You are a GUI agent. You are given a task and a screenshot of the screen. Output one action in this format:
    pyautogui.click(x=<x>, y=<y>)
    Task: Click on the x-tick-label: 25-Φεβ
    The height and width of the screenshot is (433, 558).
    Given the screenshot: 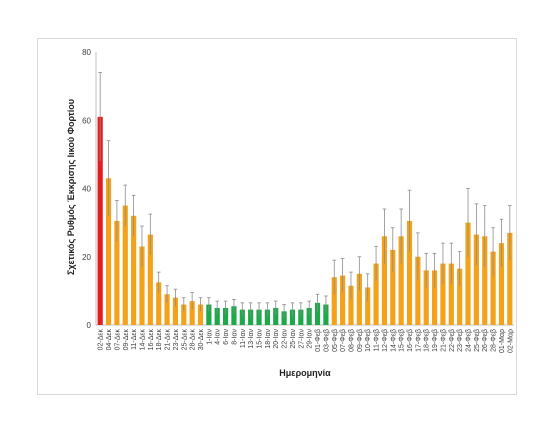 What is the action you would take?
    pyautogui.click(x=477, y=340)
    